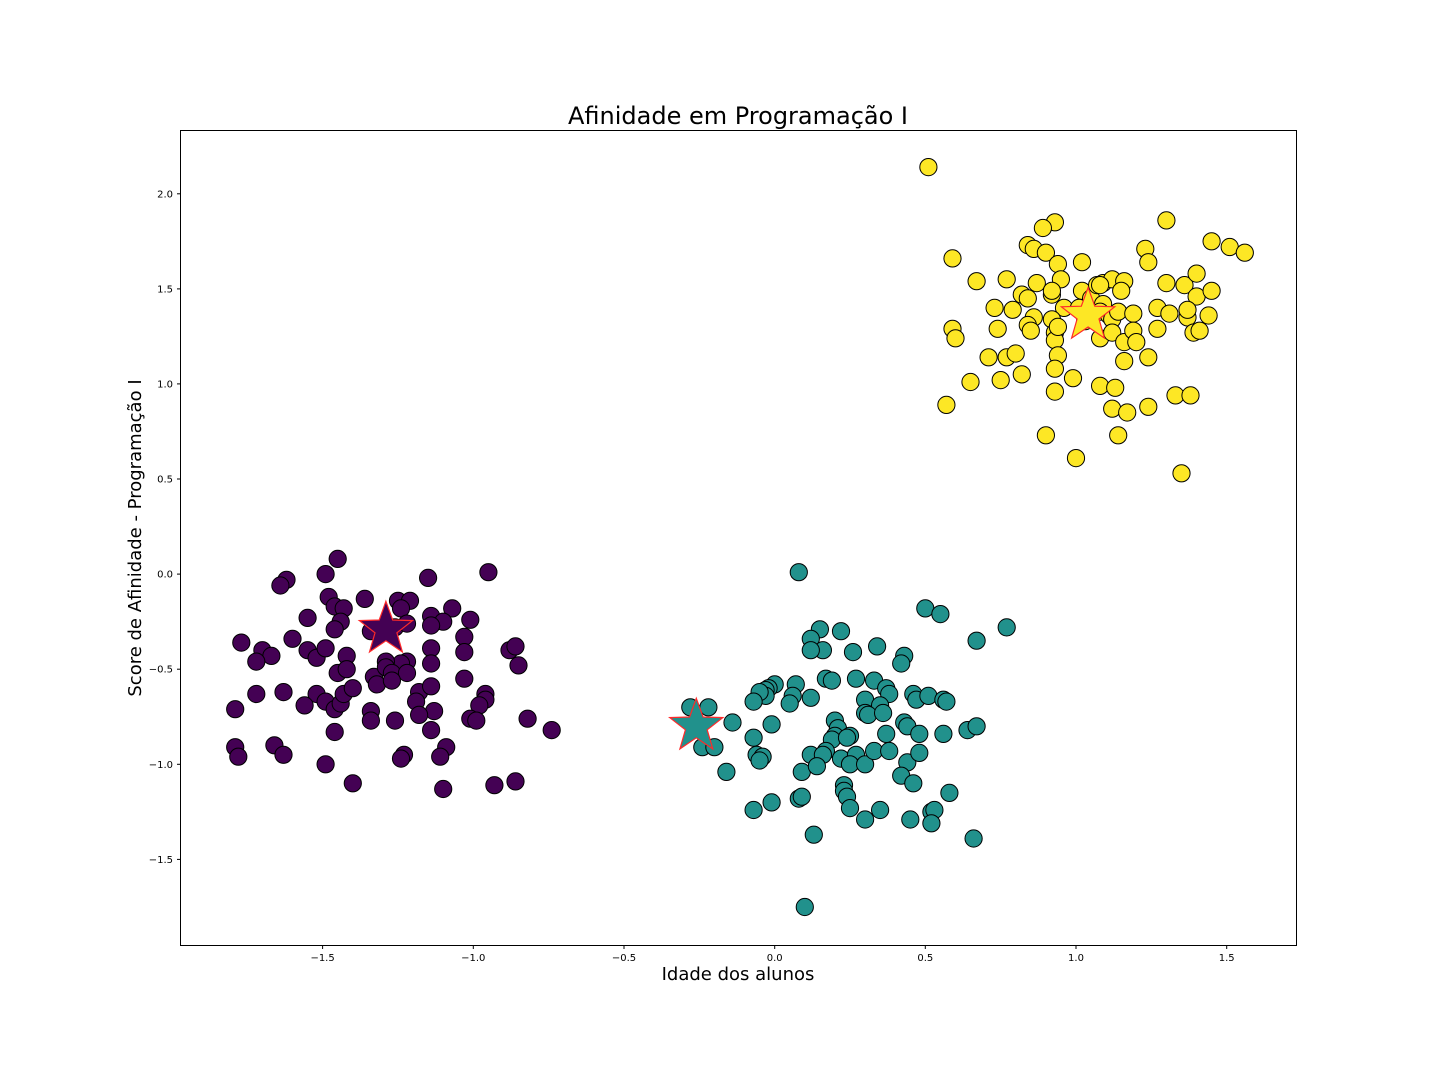  I want to click on y-tick-label: 0.0, so click(165, 575).